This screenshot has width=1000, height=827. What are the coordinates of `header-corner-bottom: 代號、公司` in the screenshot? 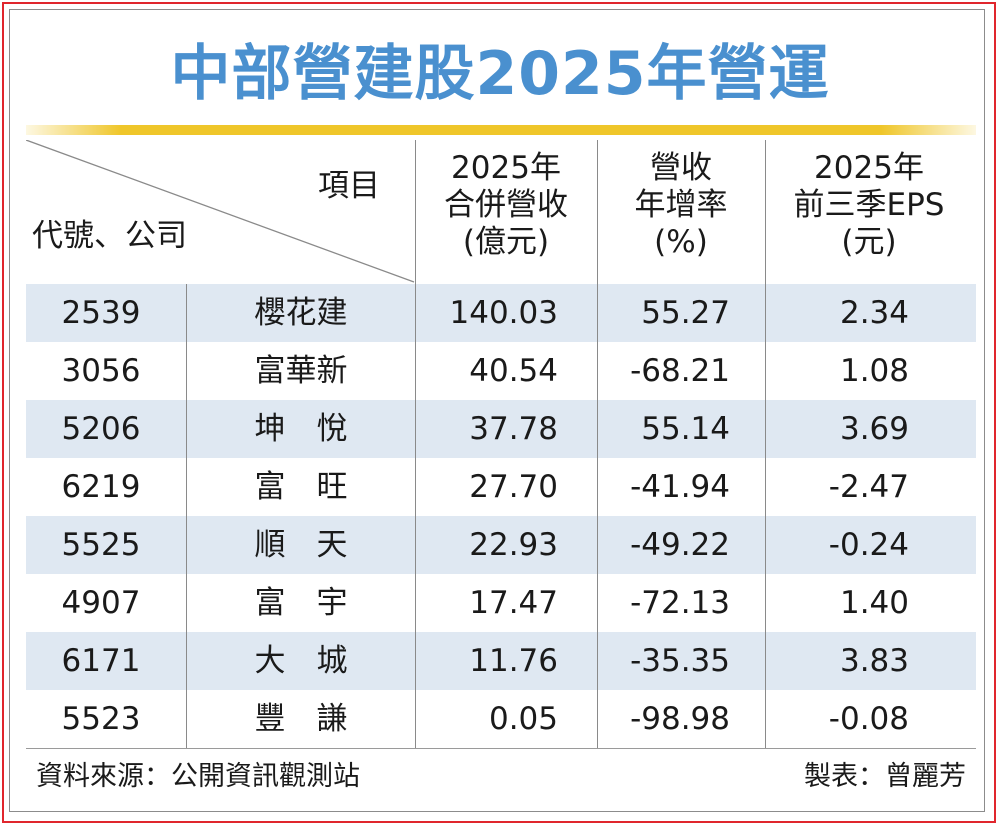 It's located at (109, 236).